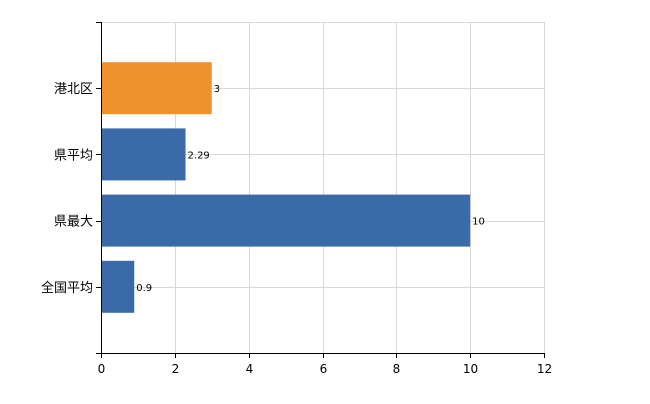  What do you see at coordinates (217, 89) in the screenshot?
I see `data-label: 3` at bounding box center [217, 89].